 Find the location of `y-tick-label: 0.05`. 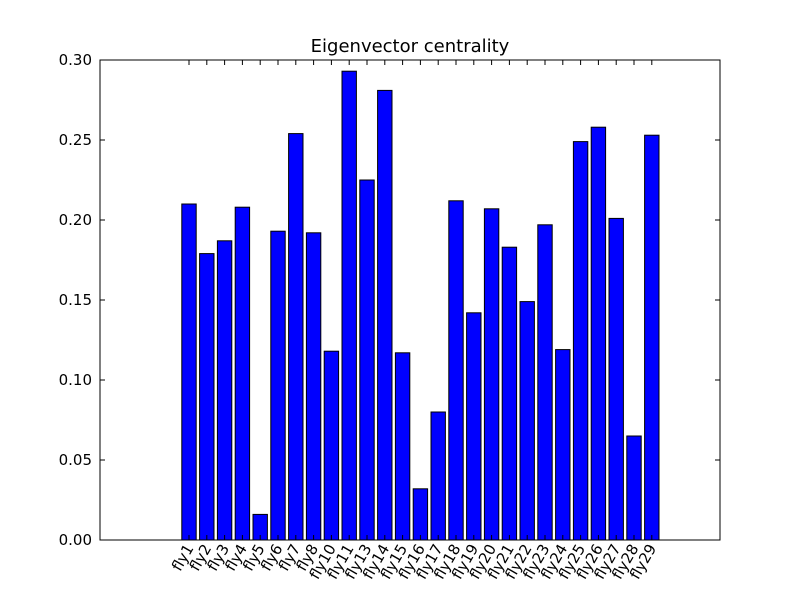

y-tick-label: 0.05 is located at coordinates (75, 460).